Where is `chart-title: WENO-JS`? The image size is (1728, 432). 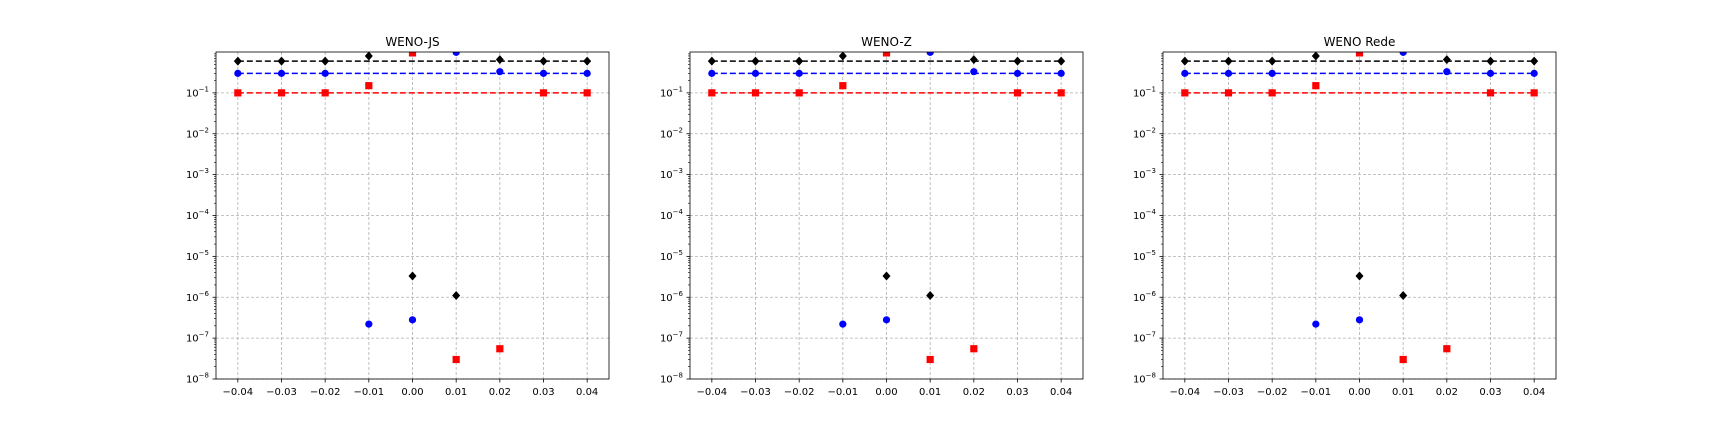
chart-title: WENO-JS is located at coordinates (412, 42).